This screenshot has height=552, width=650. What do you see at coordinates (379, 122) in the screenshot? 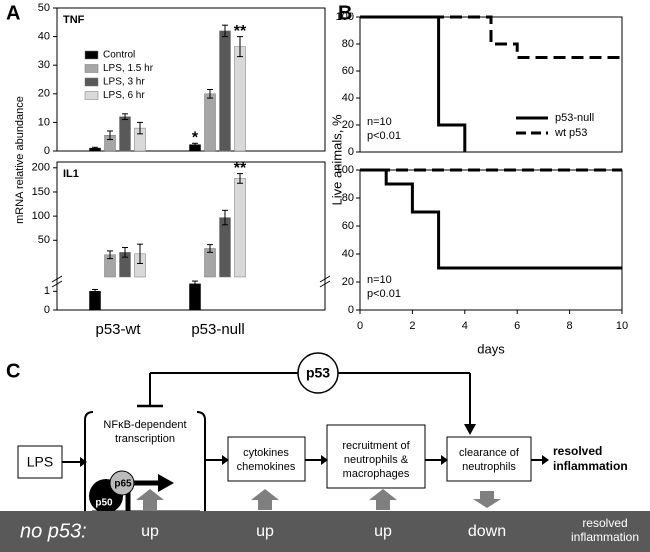
I see `stat-note: n=10` at bounding box center [379, 122].